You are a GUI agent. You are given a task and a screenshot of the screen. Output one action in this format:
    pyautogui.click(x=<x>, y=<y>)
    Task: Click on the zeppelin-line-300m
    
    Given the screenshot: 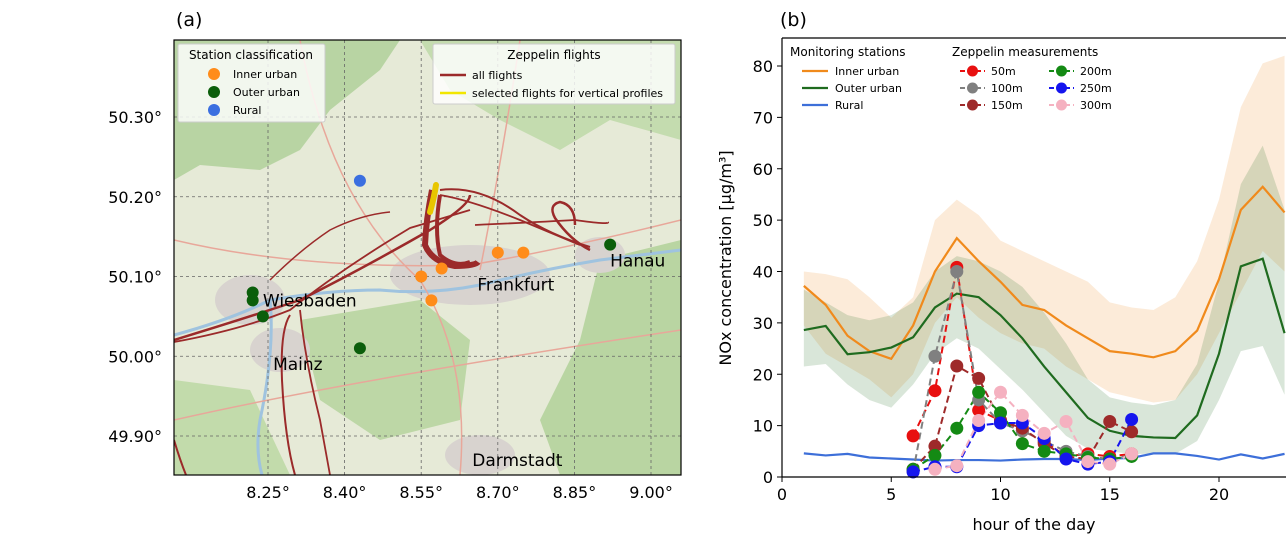 What is the action you would take?
    pyautogui.click(x=1033, y=430)
    